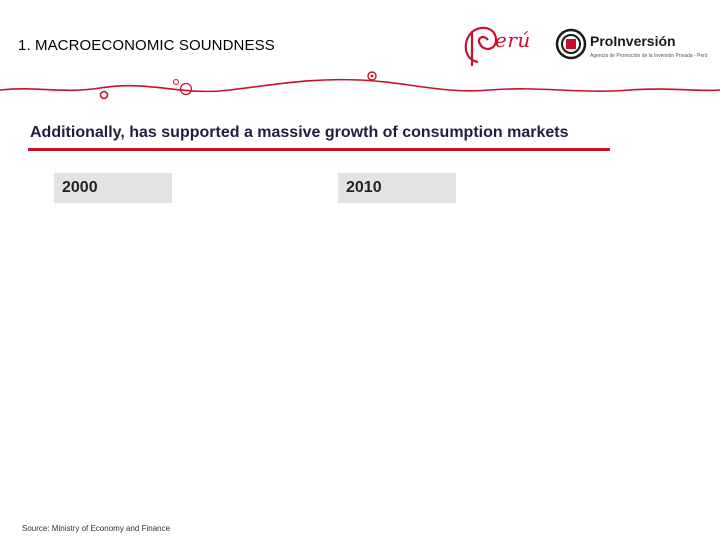  I want to click on wave-dot-right, so click(372, 76).